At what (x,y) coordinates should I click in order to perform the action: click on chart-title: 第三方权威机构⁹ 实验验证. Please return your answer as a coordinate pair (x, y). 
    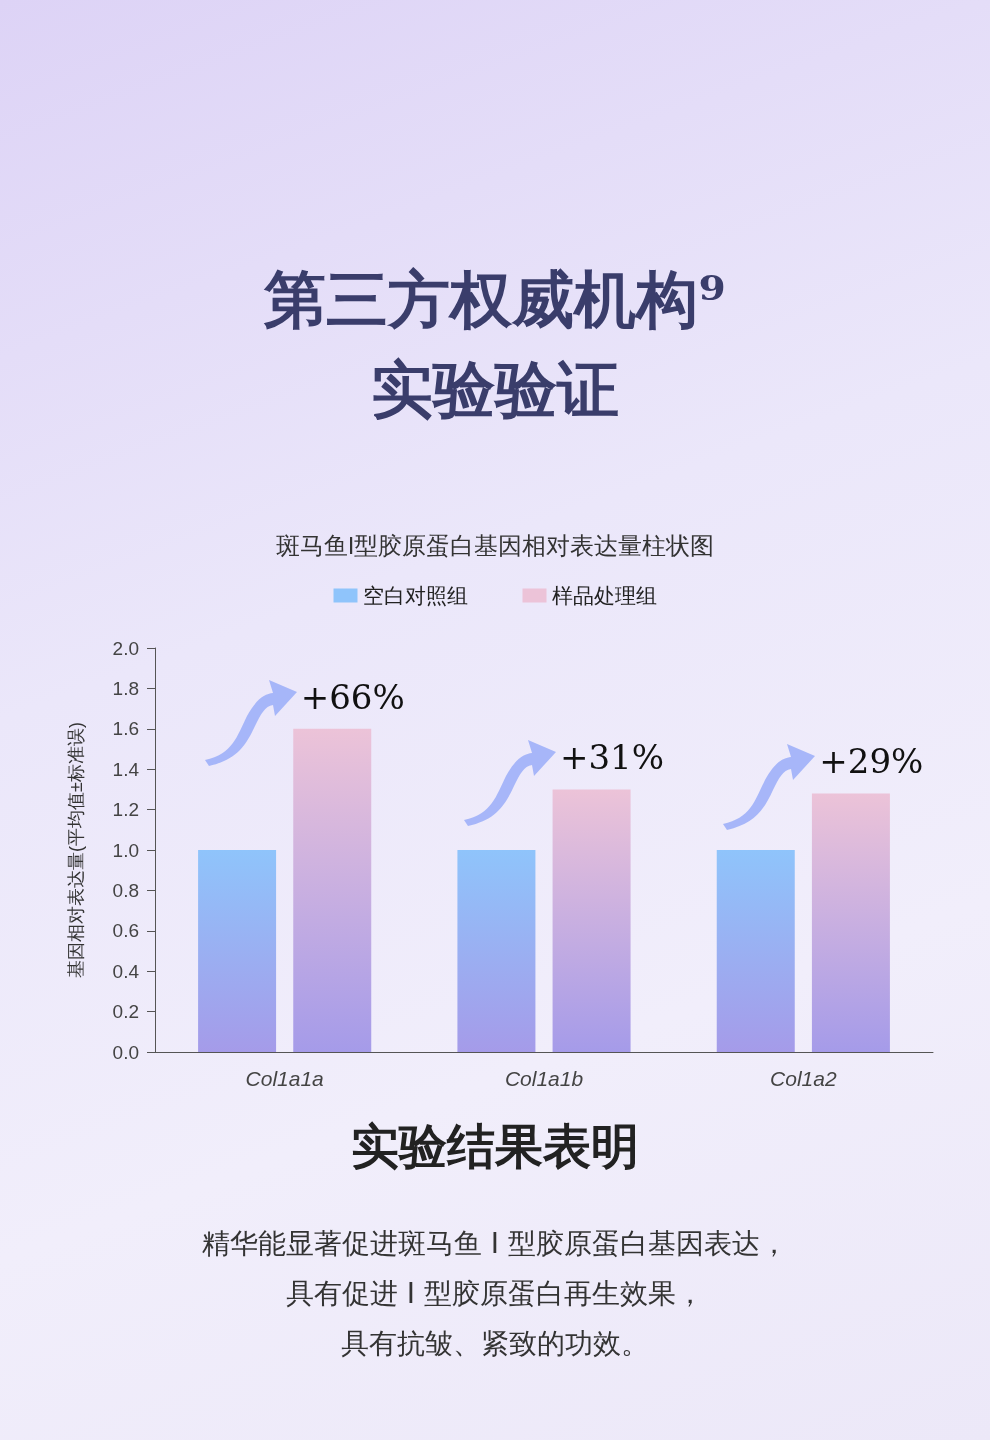
    Looking at the image, I should click on (495, 345).